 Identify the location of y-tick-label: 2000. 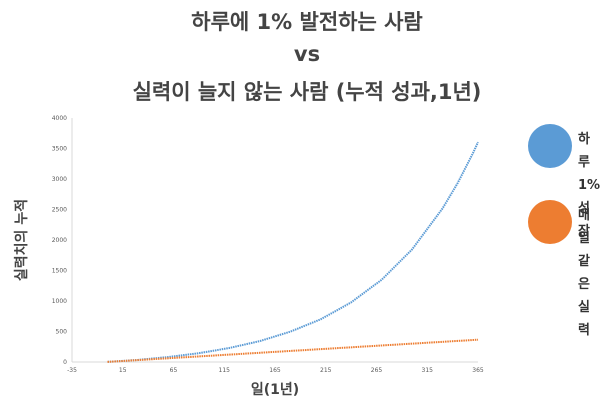
(59, 240).